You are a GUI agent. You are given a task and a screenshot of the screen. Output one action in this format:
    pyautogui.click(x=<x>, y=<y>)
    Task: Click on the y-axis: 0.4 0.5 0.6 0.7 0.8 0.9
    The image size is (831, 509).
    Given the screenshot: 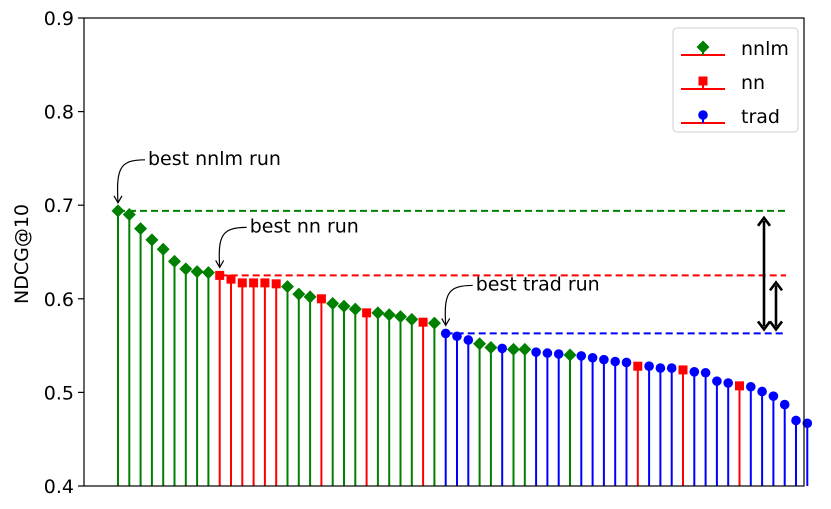 What is the action you would take?
    pyautogui.click(x=64, y=253)
    